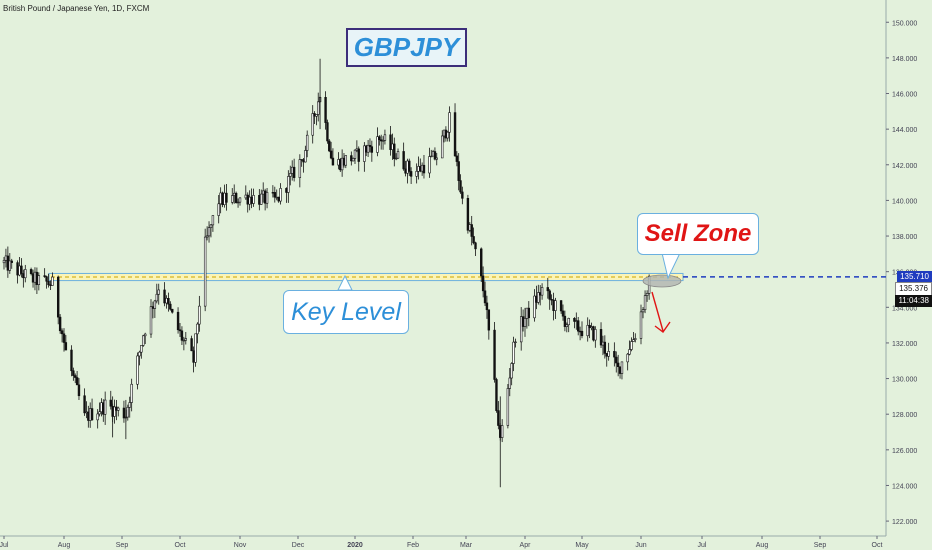  I want to click on y-tick-label: 148.000, so click(904, 59).